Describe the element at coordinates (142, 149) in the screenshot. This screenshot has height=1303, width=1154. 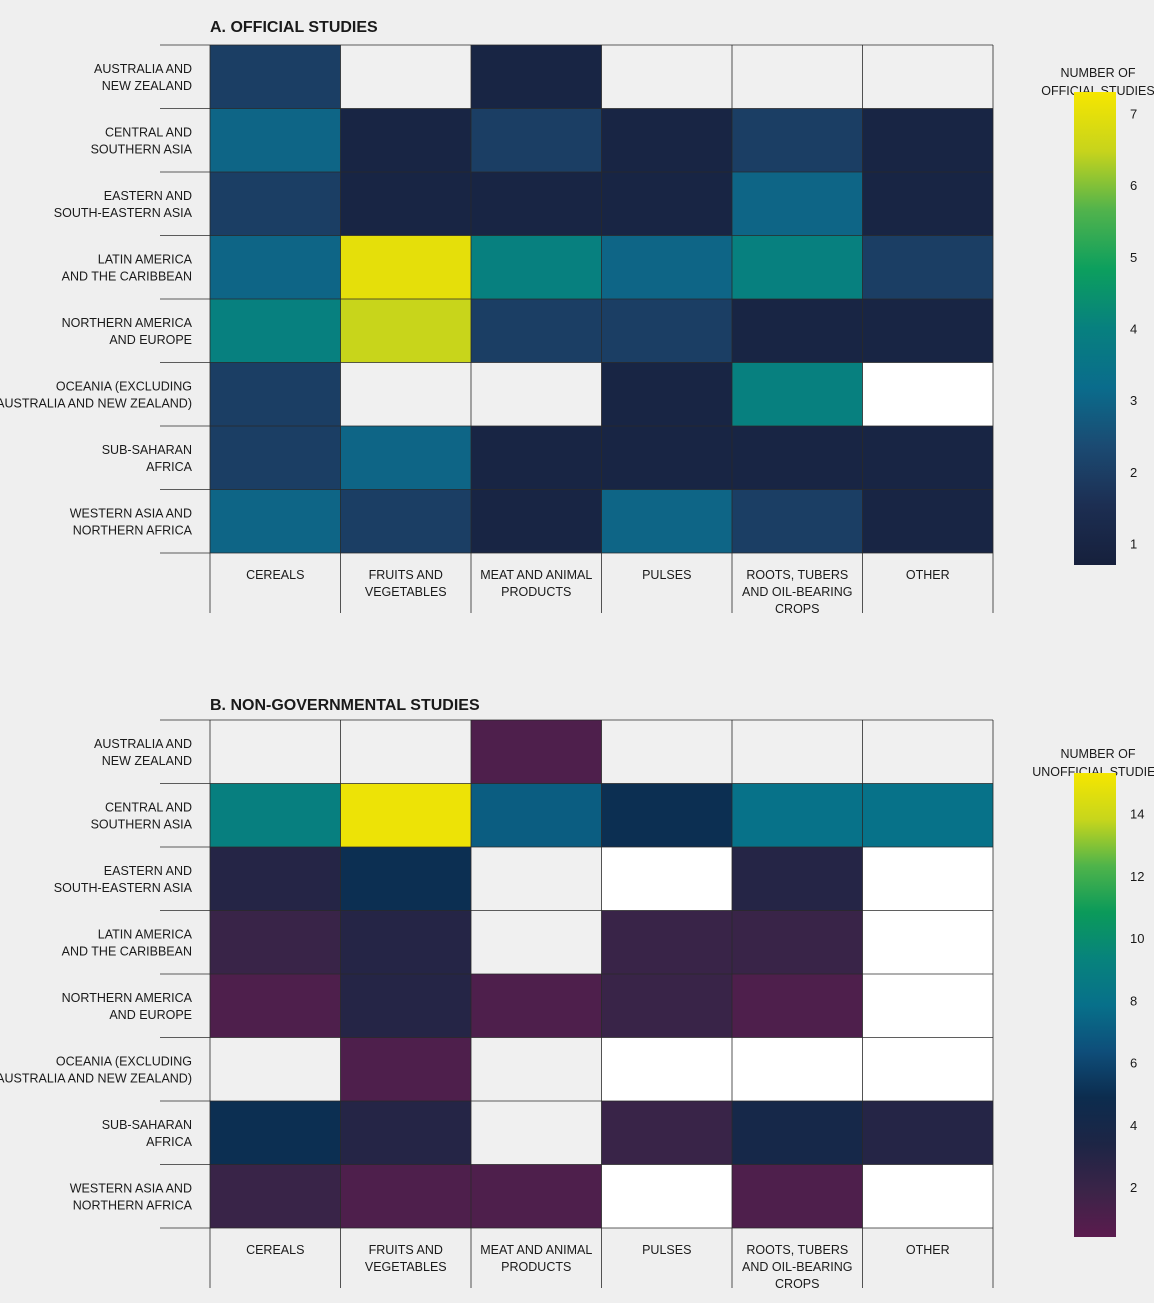
I see `official-row-label: SOUTHERN ASIA` at that location.